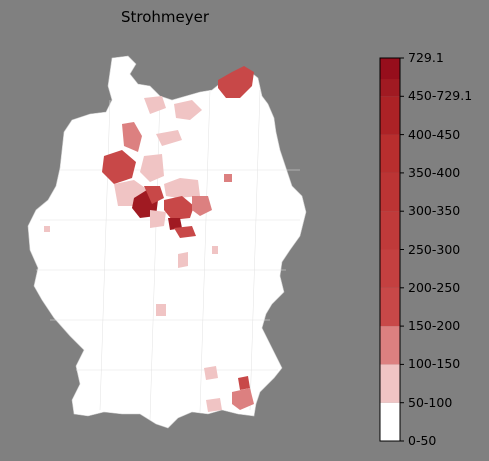 The height and width of the screenshot is (461, 489). What do you see at coordinates (228, 178) in the screenshot?
I see `region-east-small` at bounding box center [228, 178].